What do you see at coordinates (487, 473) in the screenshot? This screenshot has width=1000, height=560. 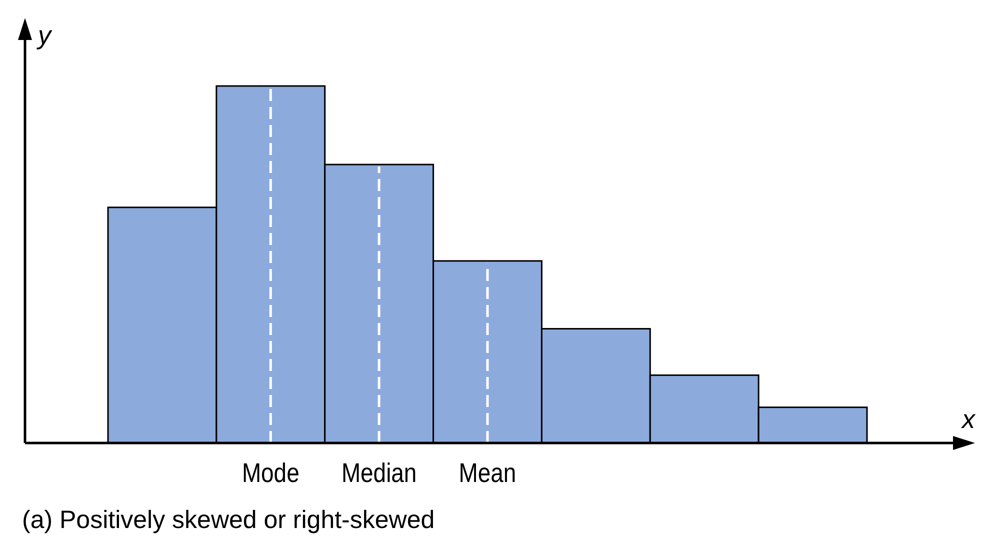 I see `x-tick-label: Mean` at bounding box center [487, 473].